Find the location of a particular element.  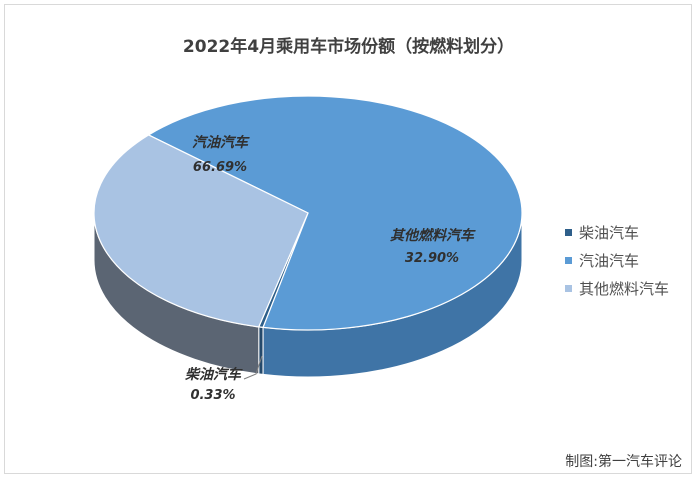

data-label-name-other-fuel: 其他燃料汽车 is located at coordinates (433, 235).